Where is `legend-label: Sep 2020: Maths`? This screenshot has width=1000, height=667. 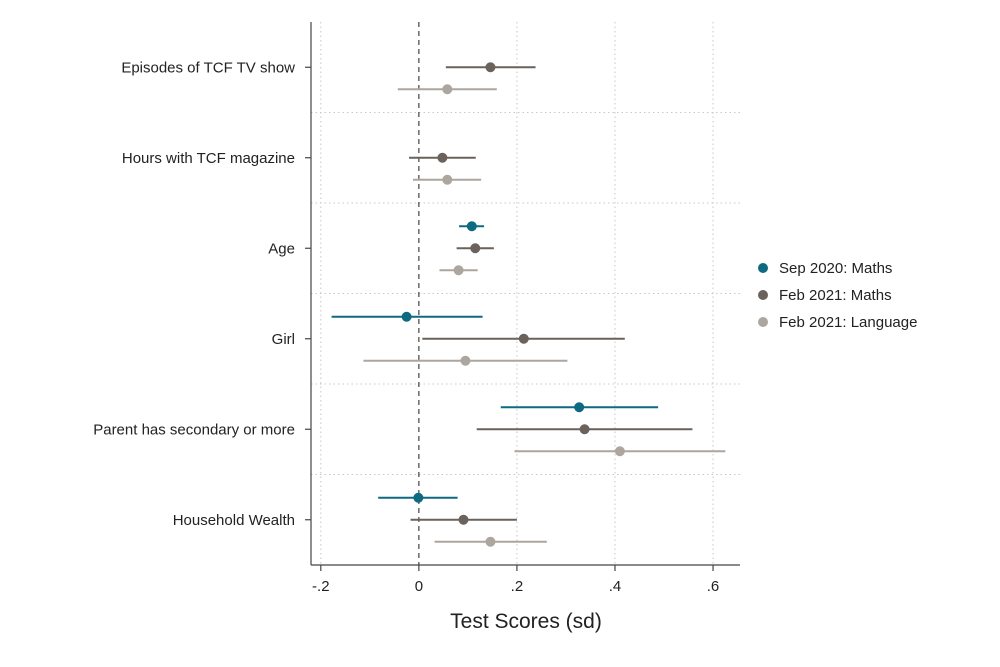
legend-label: Sep 2020: Maths is located at coordinates (835, 268).